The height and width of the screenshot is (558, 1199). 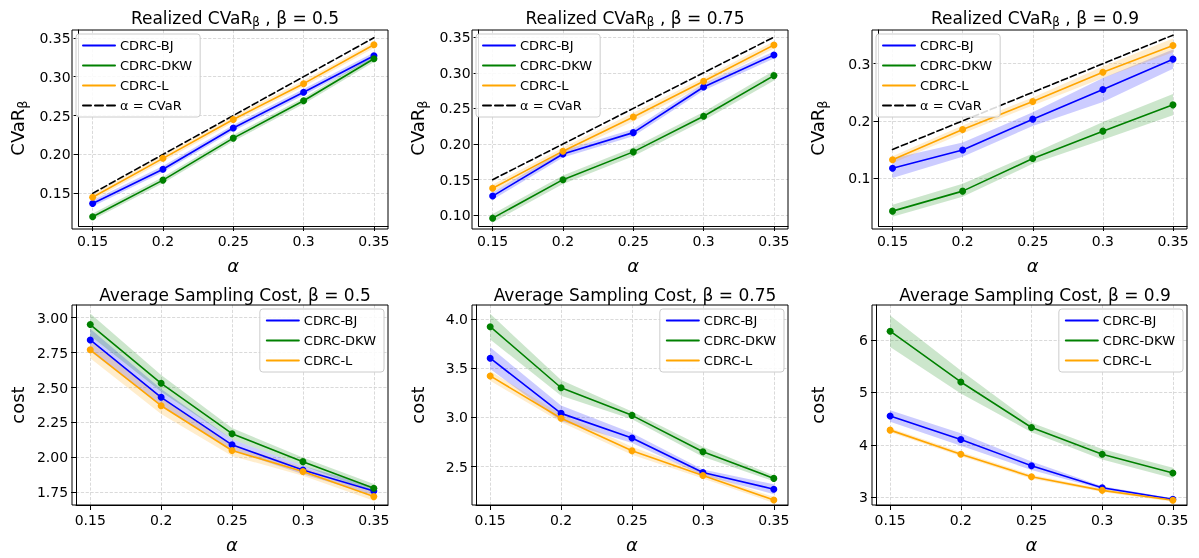 I want to click on y-tick-label: 0.1, so click(x=859, y=178).